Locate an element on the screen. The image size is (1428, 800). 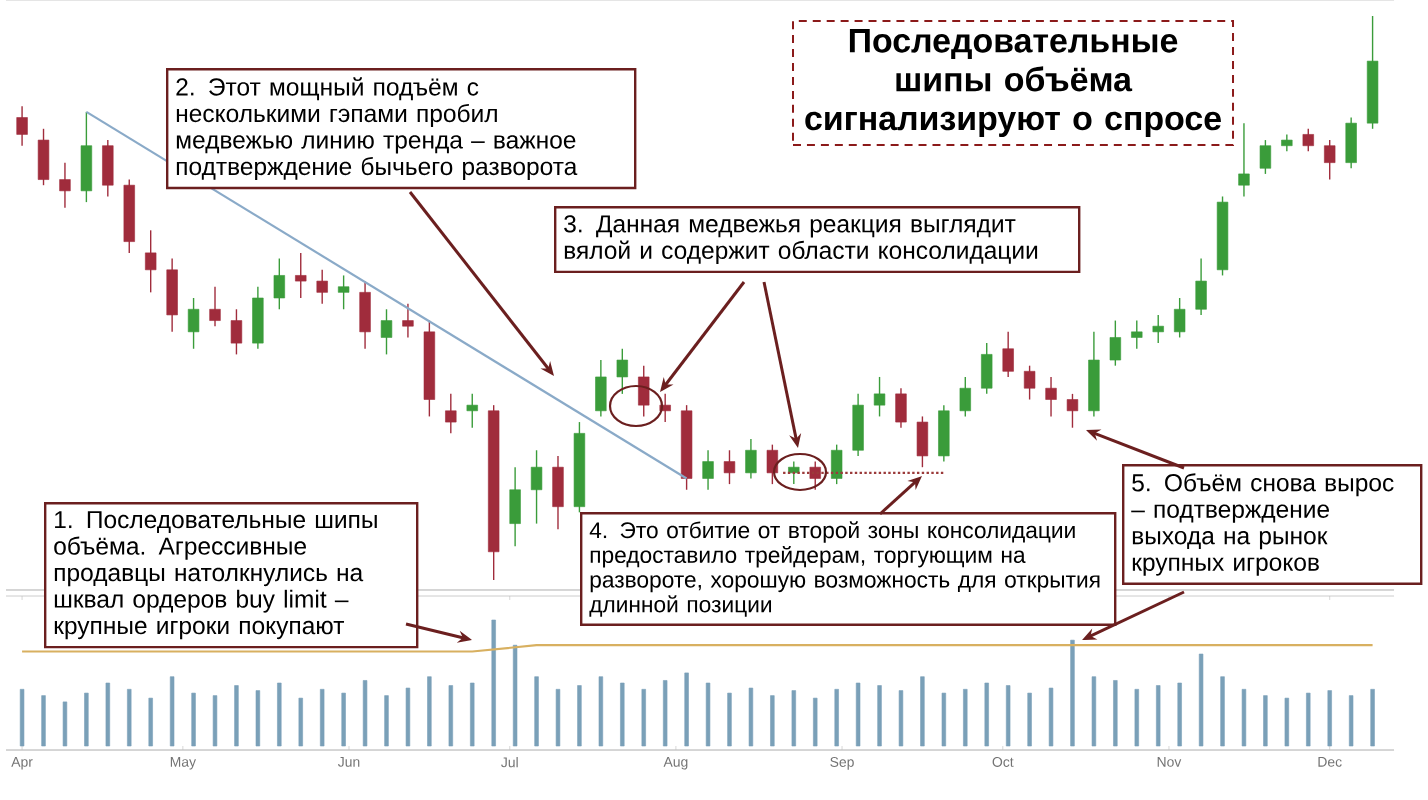
annotation: 5. Объём снова вырос – подтверждение выхода на рынок крупных игроков is located at coordinates (1262, 524).